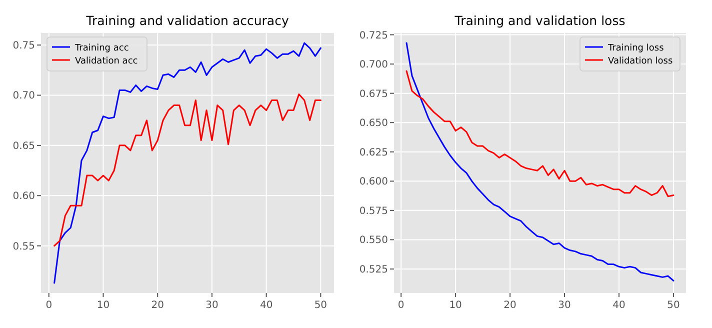 The image size is (712, 328). Describe the element at coordinates (373, 152) in the screenshot. I see `y-tick-label: 0.625` at that location.